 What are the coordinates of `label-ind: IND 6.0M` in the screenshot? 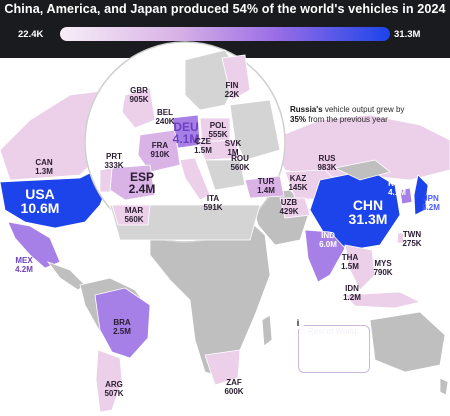 It's located at (328, 240).